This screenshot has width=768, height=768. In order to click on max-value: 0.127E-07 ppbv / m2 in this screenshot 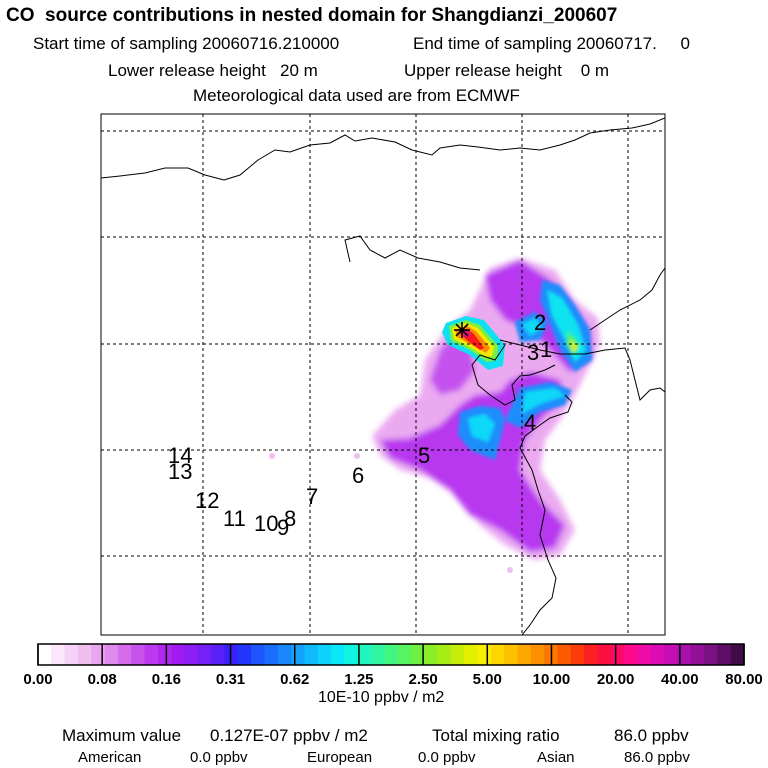, I will do `click(289, 735)`.